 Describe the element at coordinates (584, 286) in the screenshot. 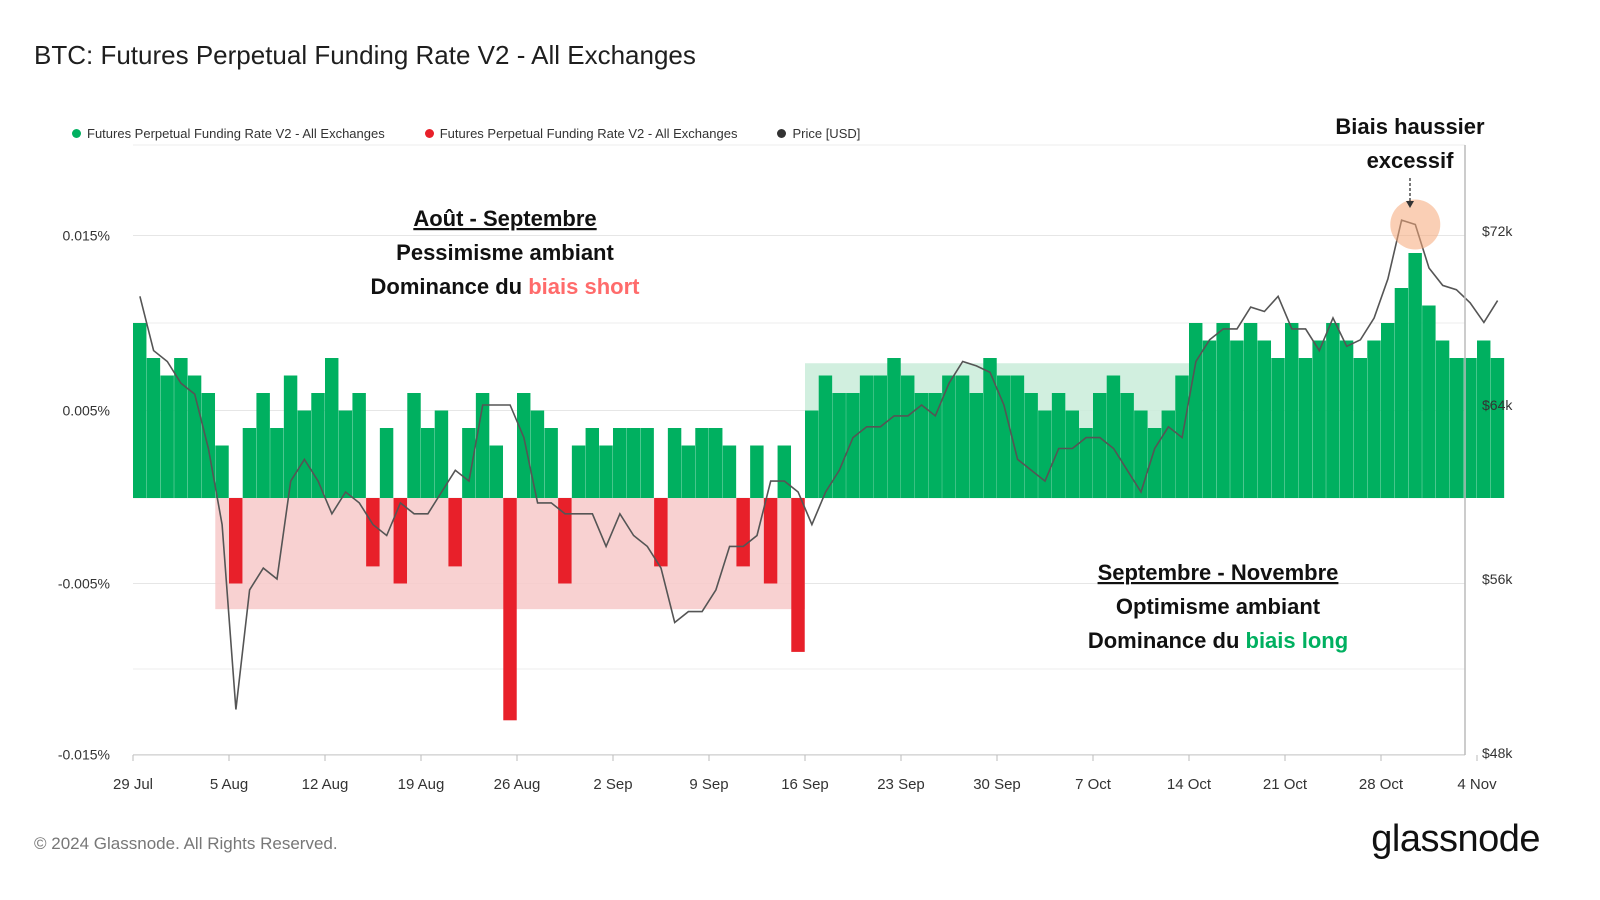

I see `annotation-left-highlight: biais short` at that location.